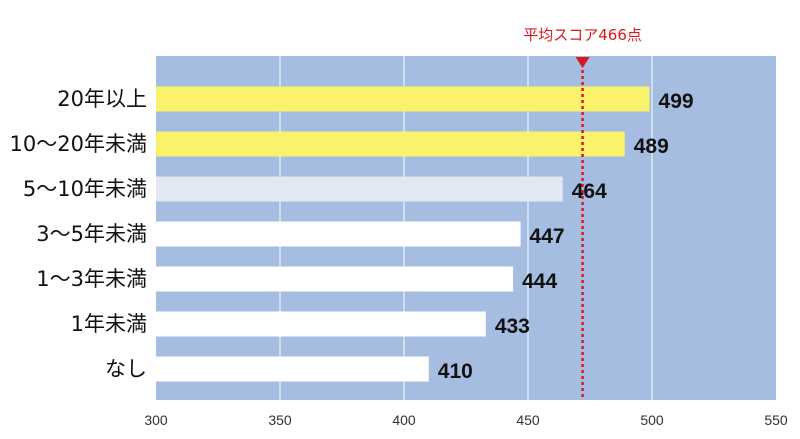 This screenshot has width=800, height=439. I want to click on category-label: 10〜20年未満, so click(78, 144).